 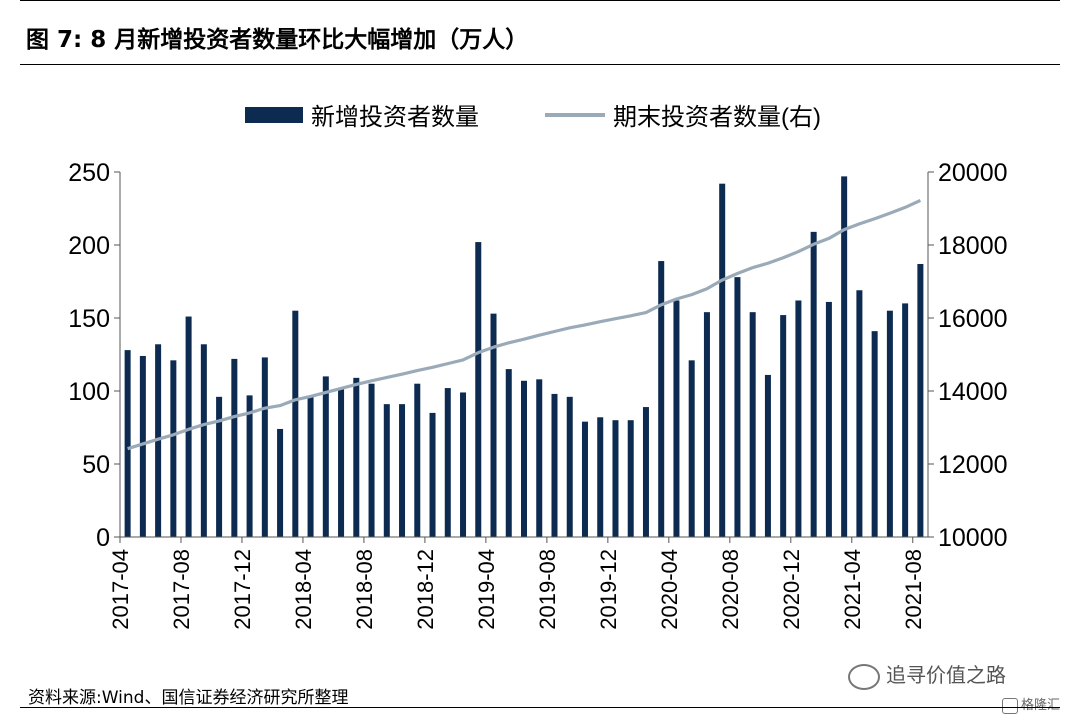 I want to click on title-bar: 图 7: 8 月新增投资者数量环比大幅增加（万人）, so click(x=540, y=33).